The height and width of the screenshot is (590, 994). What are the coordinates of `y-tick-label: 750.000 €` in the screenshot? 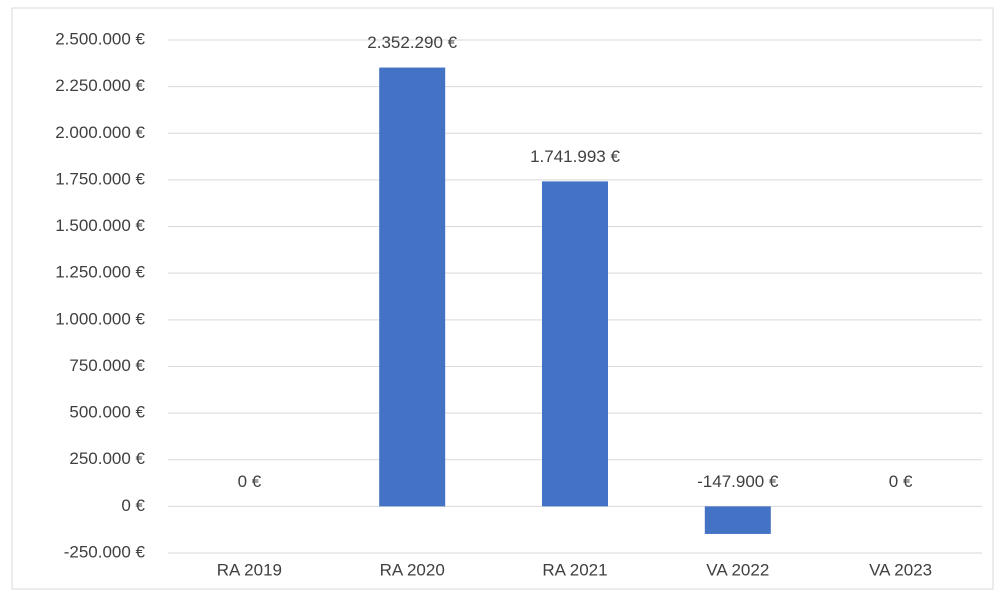 It's located at (107, 365).